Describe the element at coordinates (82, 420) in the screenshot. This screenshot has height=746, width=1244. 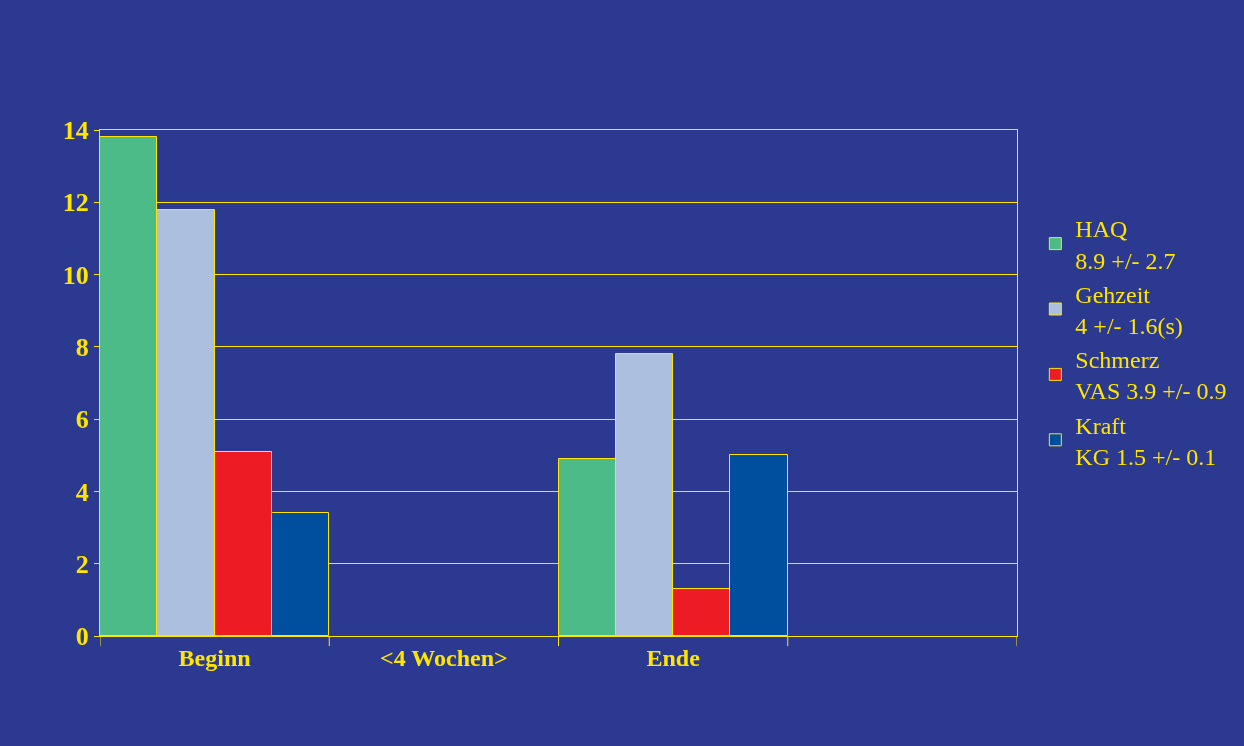
I see `y-tick-label: 6` at that location.